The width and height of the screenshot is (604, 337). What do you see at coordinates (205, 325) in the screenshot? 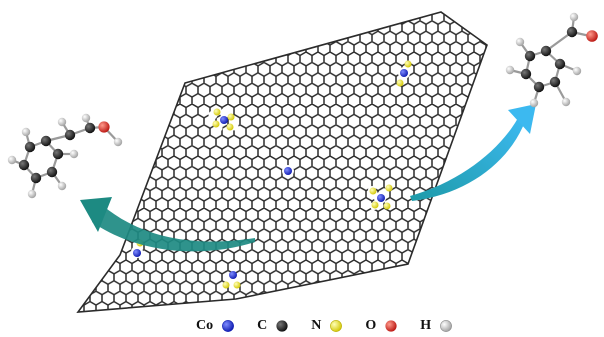
I see `legend-label-co: Co` at bounding box center [205, 325].